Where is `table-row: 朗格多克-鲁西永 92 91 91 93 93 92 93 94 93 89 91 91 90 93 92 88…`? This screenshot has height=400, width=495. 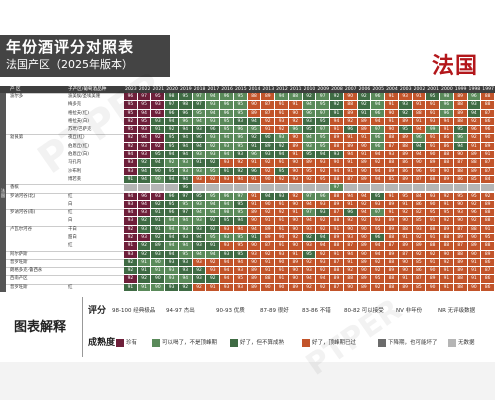 table-row: 朗格多克-鲁西永 92 91 91 93 93 92 93 94 93 89 91 91 90 93 92 88… is located at coordinates (247, 271).